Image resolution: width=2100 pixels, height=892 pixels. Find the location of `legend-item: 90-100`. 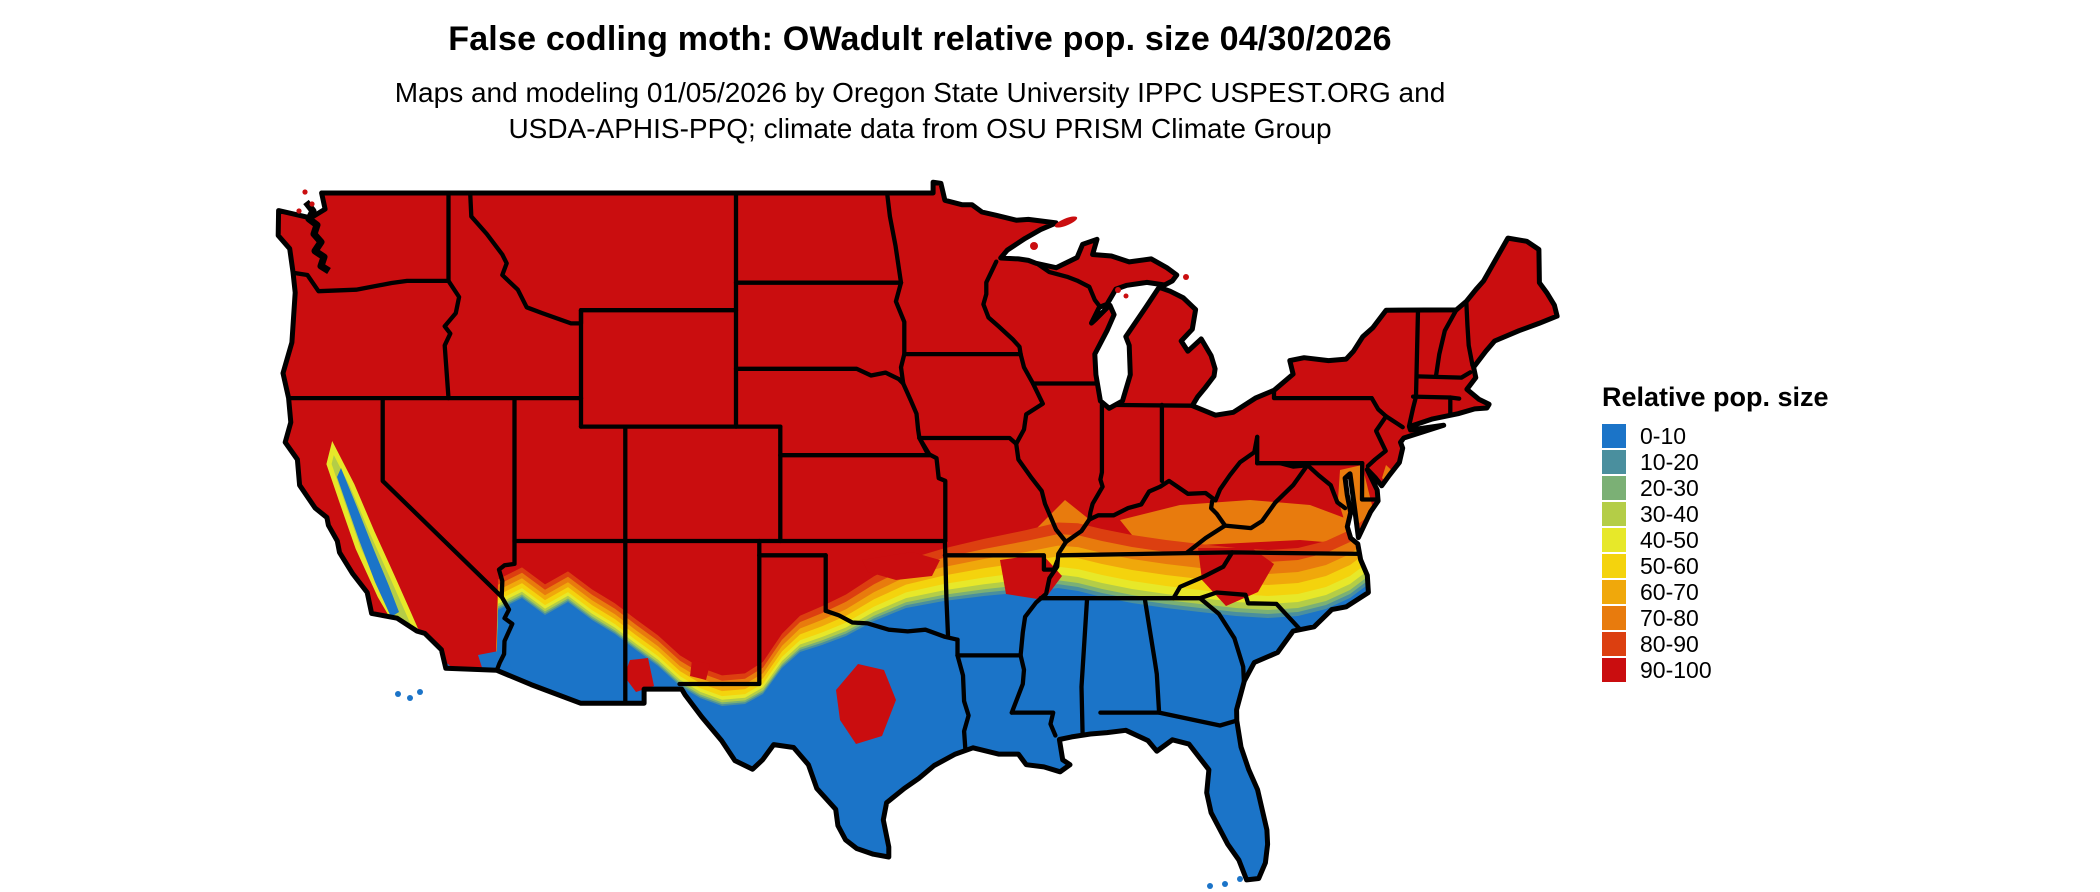

legend-item: 90-100 is located at coordinates (1752, 670).